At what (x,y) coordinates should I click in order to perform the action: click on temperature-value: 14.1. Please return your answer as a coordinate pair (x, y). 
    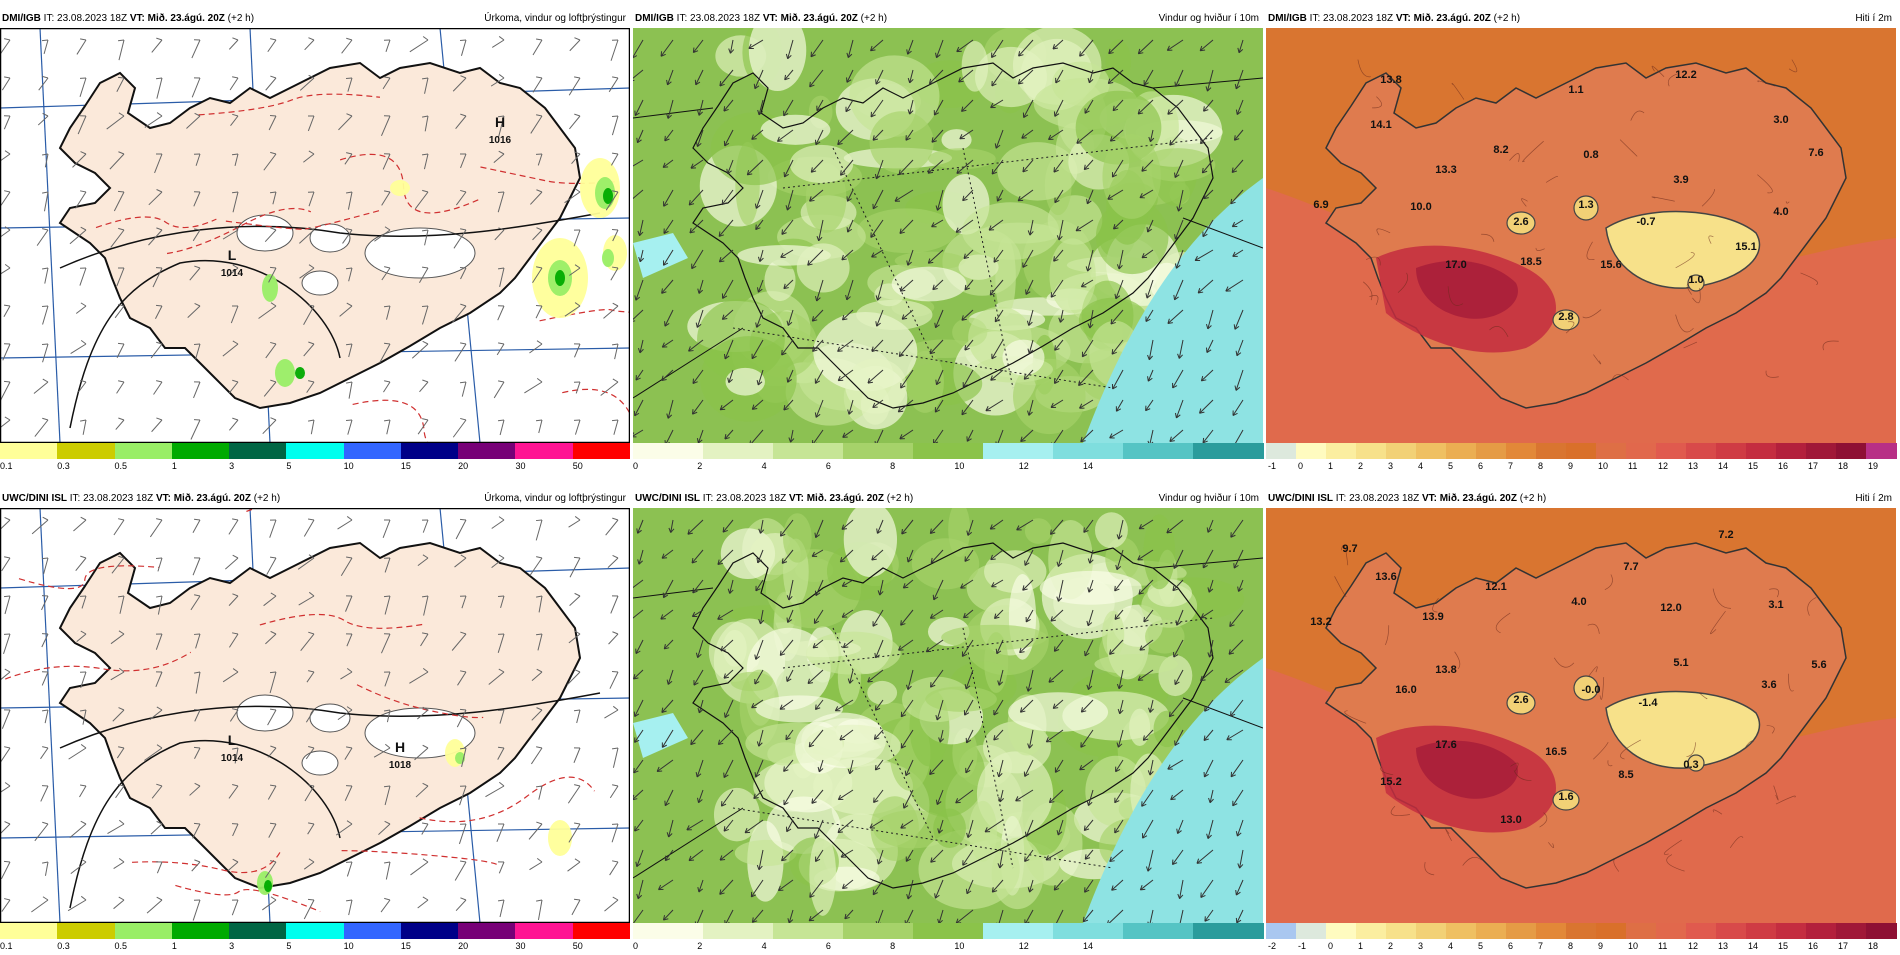
    Looking at the image, I should click on (1380, 125).